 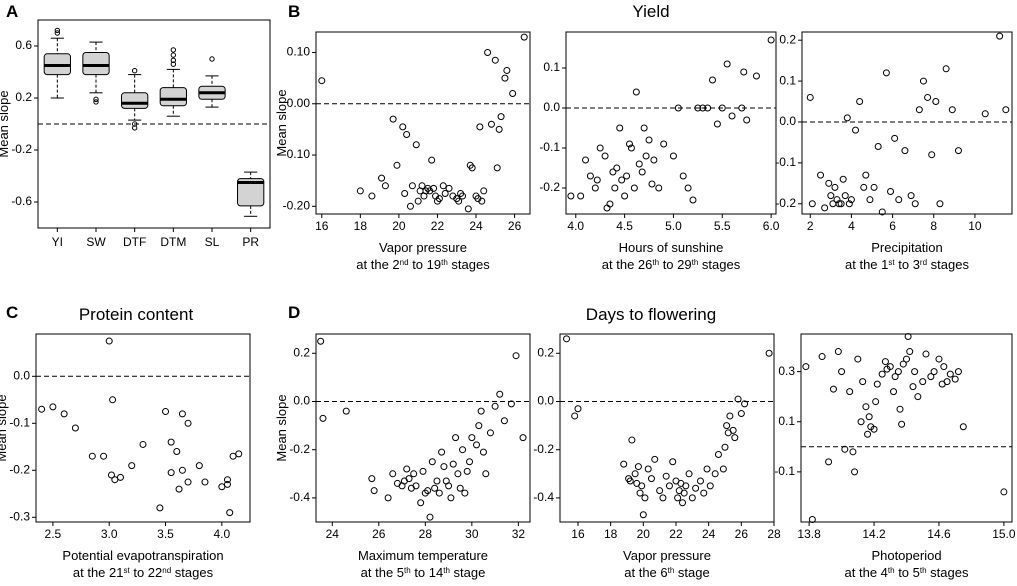 I want to click on x-axis-label-part: to 14, so click(x=427, y=572).